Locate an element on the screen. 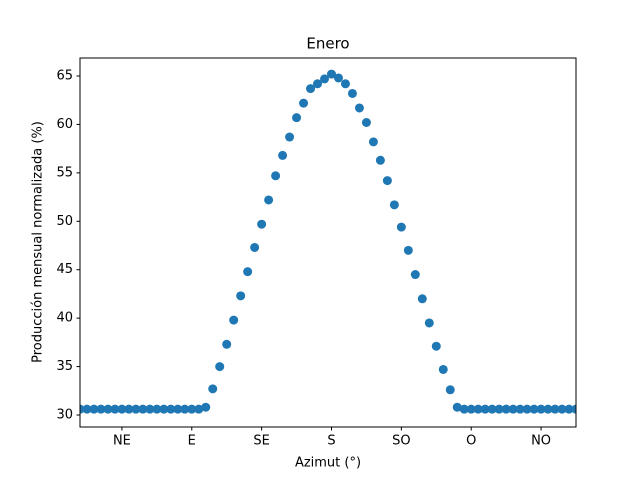 This screenshot has height=480, width=640. x-axis-label: Azimut (°) is located at coordinates (328, 463).